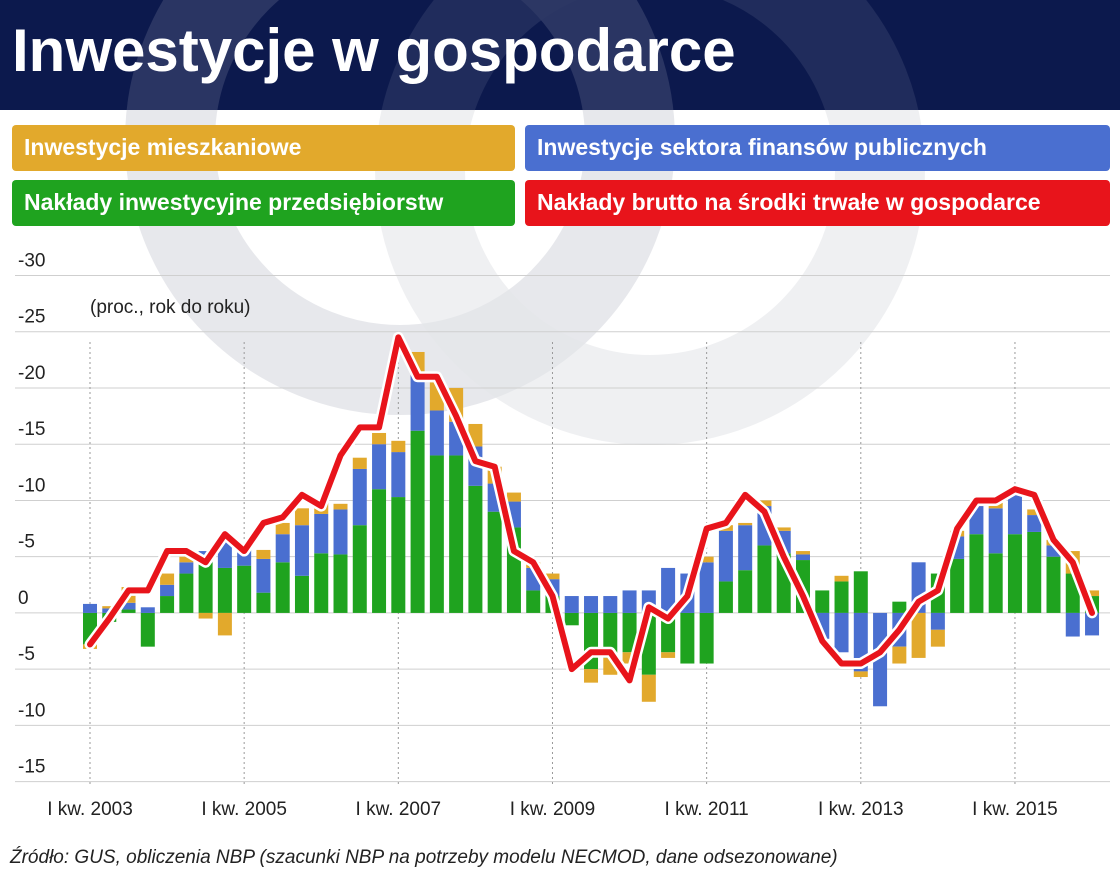  What do you see at coordinates (244, 809) in the screenshot?
I see `x-tick-label: I kw. 2005` at bounding box center [244, 809].